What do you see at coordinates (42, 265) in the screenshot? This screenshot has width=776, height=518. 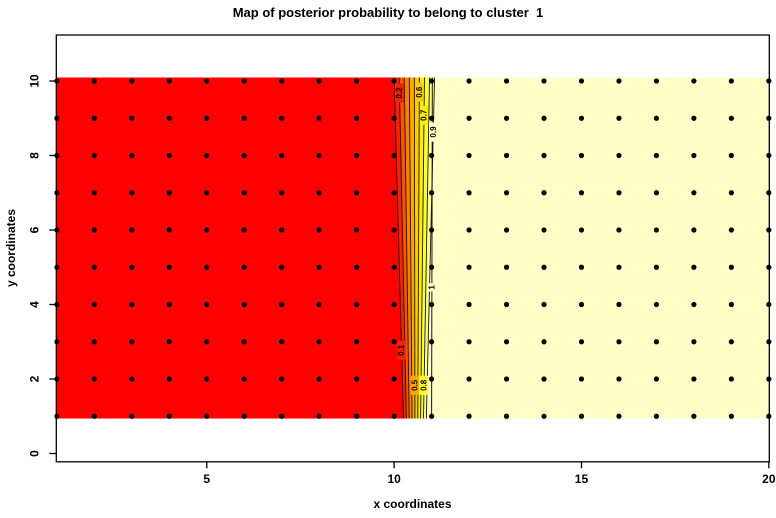 I see `y-axis: 0 2 4 6 8 10` at bounding box center [42, 265].